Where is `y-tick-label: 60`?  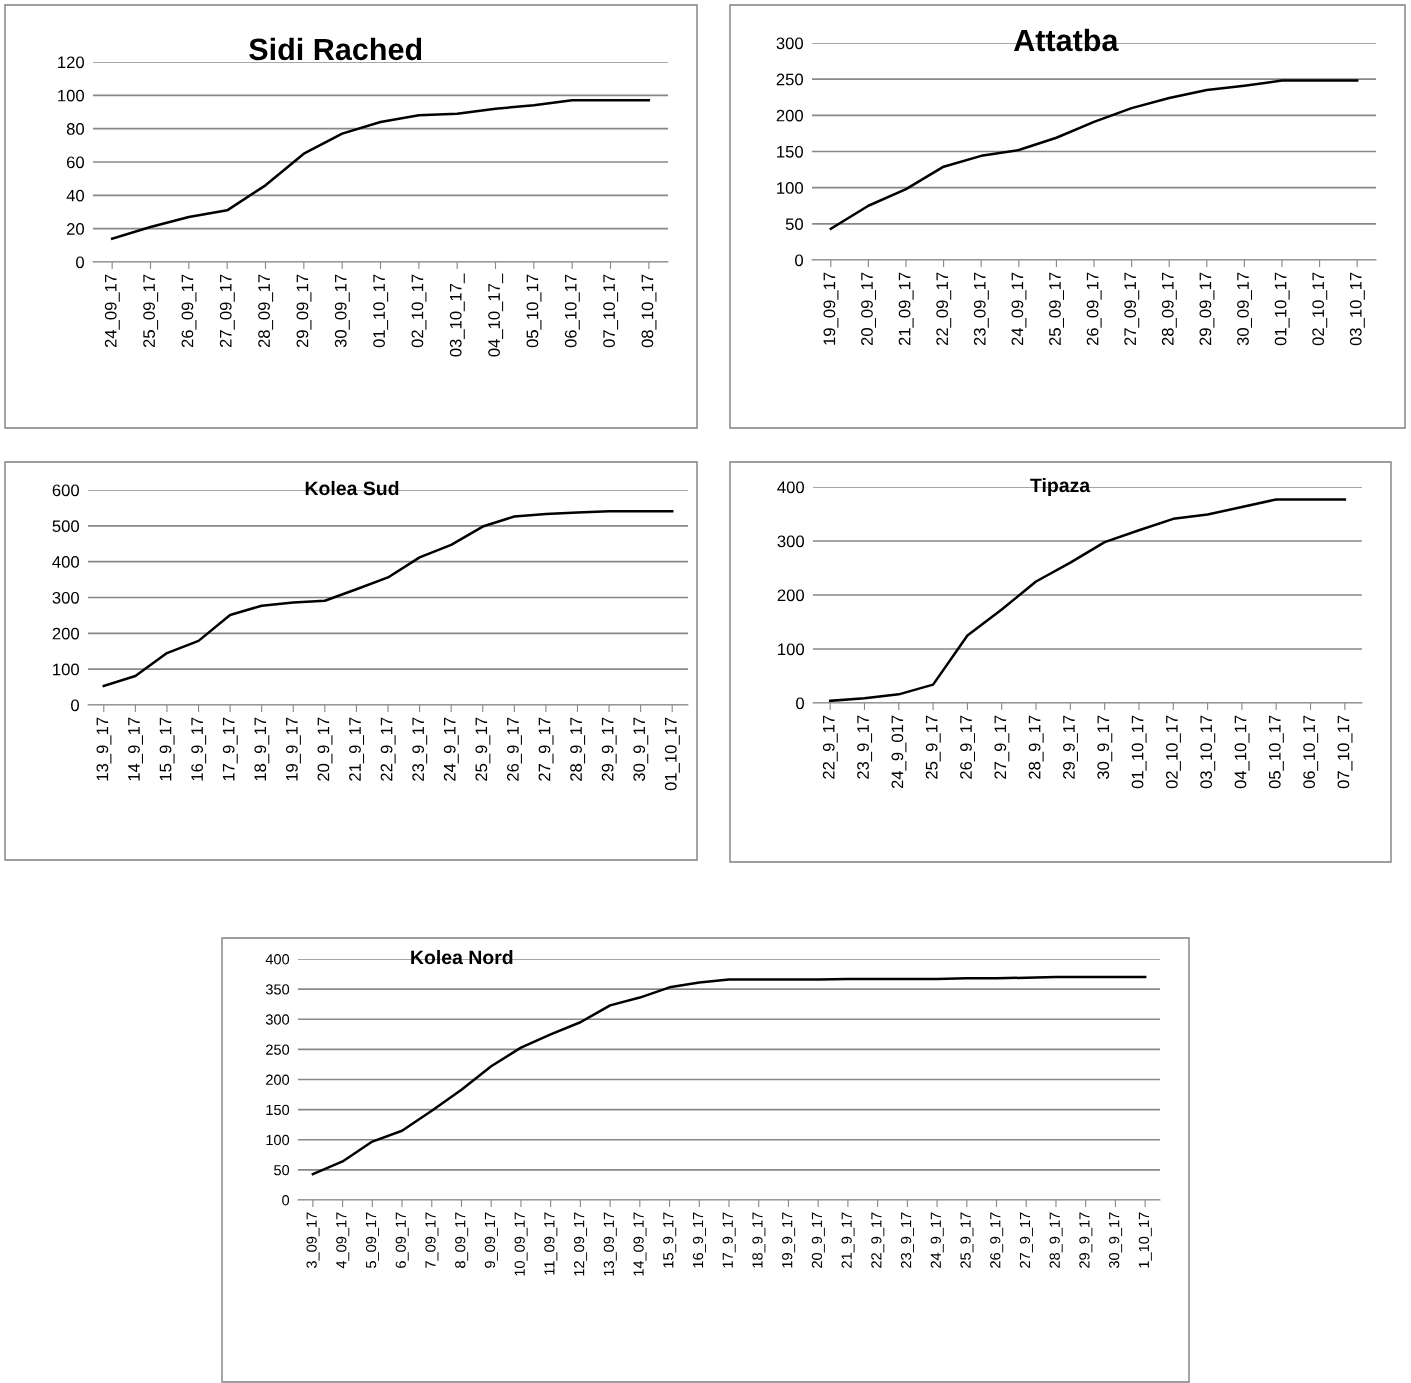
y-tick-label: 60 is located at coordinates (75, 162).